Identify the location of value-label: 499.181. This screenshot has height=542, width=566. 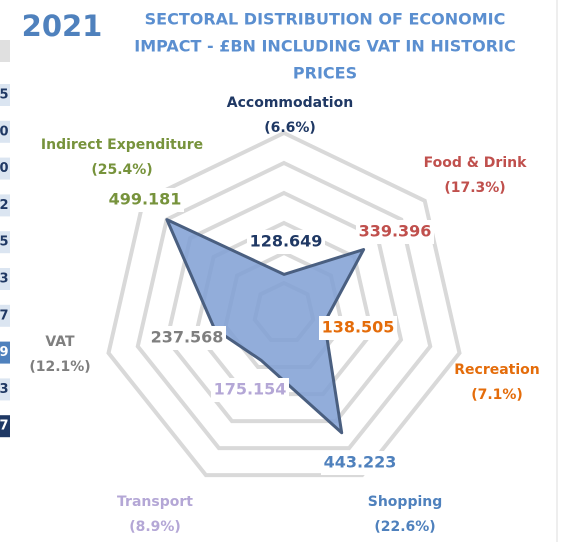
(145, 199).